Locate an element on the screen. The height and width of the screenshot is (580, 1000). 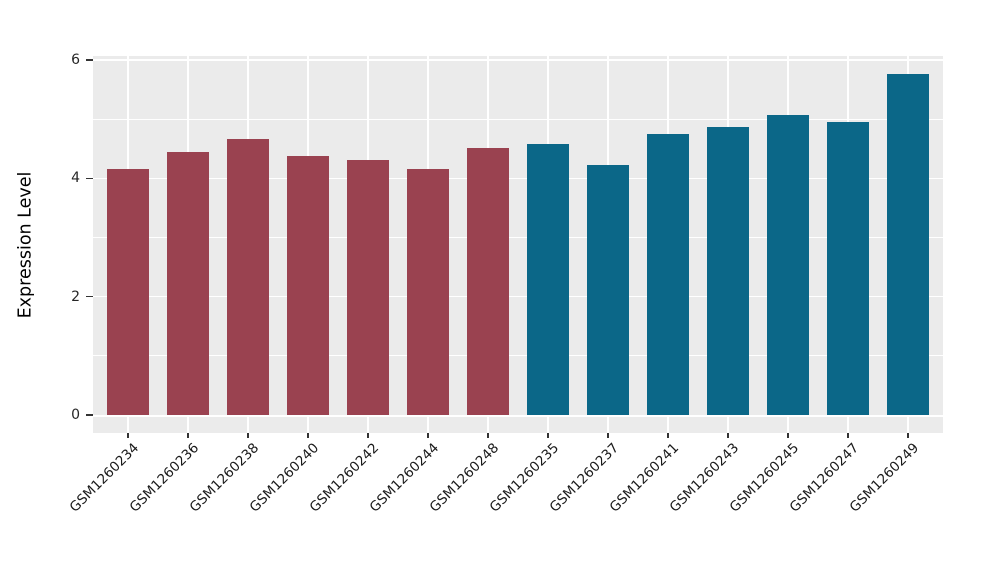
y-tick-label: 6 is located at coordinates (75, 59).